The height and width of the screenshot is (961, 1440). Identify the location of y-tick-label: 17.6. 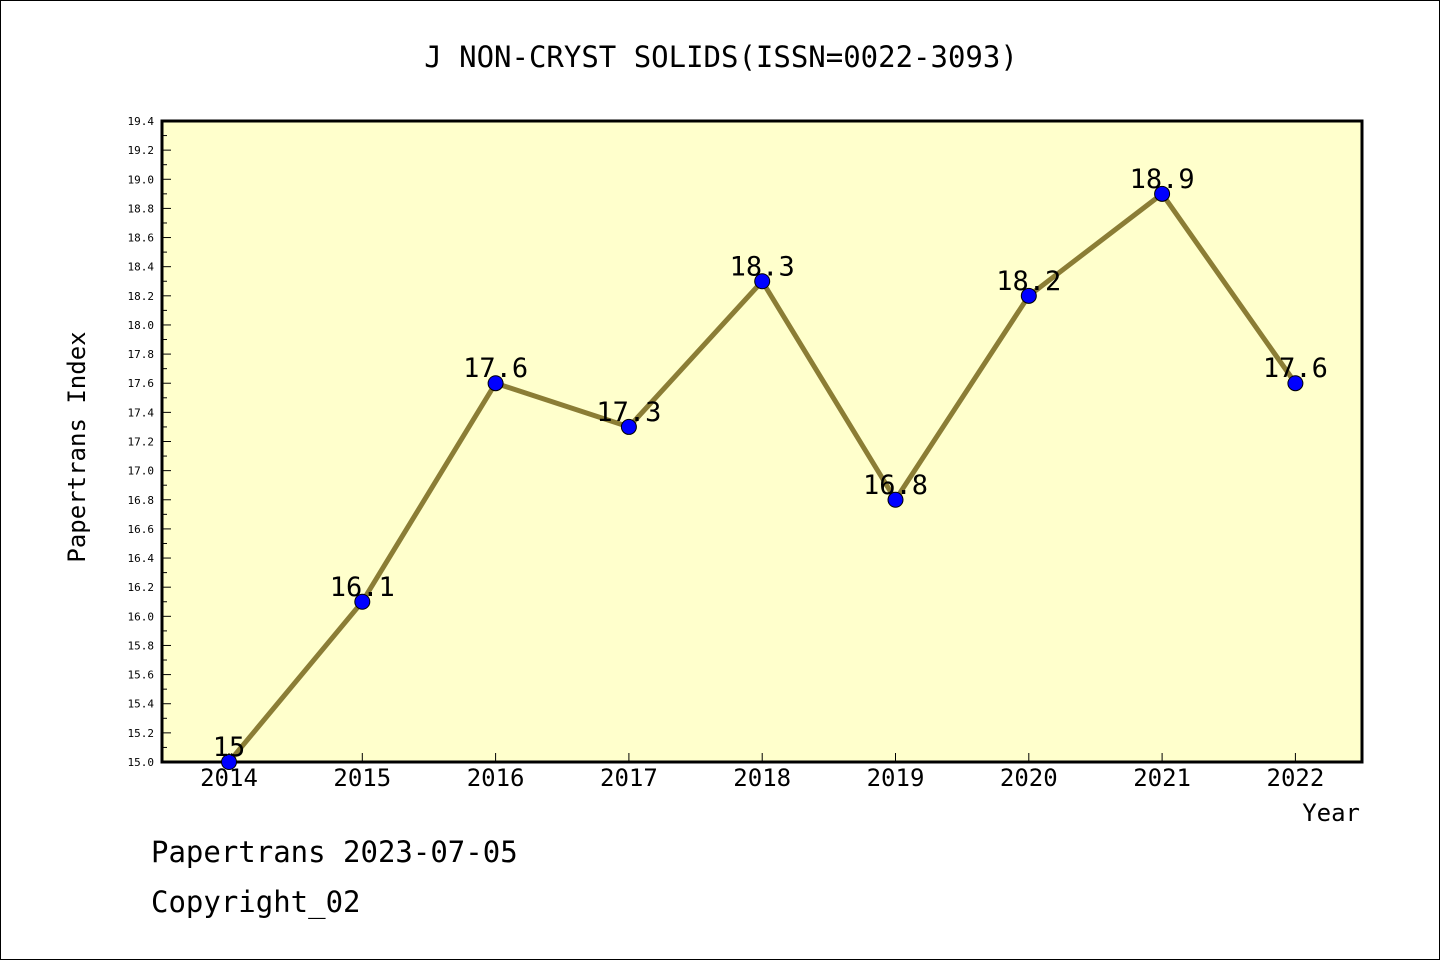
(141, 383).